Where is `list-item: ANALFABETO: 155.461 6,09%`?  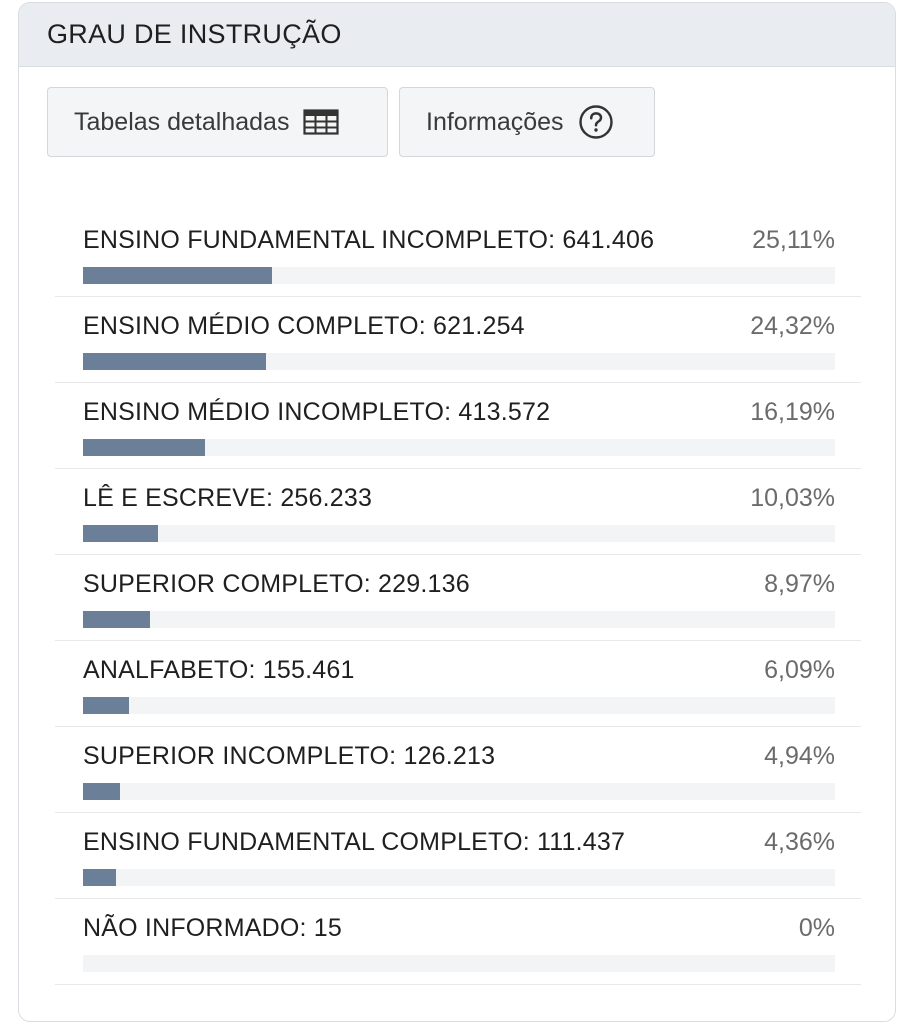 list-item: ANALFABETO: 155.461 6,09% is located at coordinates (458, 684).